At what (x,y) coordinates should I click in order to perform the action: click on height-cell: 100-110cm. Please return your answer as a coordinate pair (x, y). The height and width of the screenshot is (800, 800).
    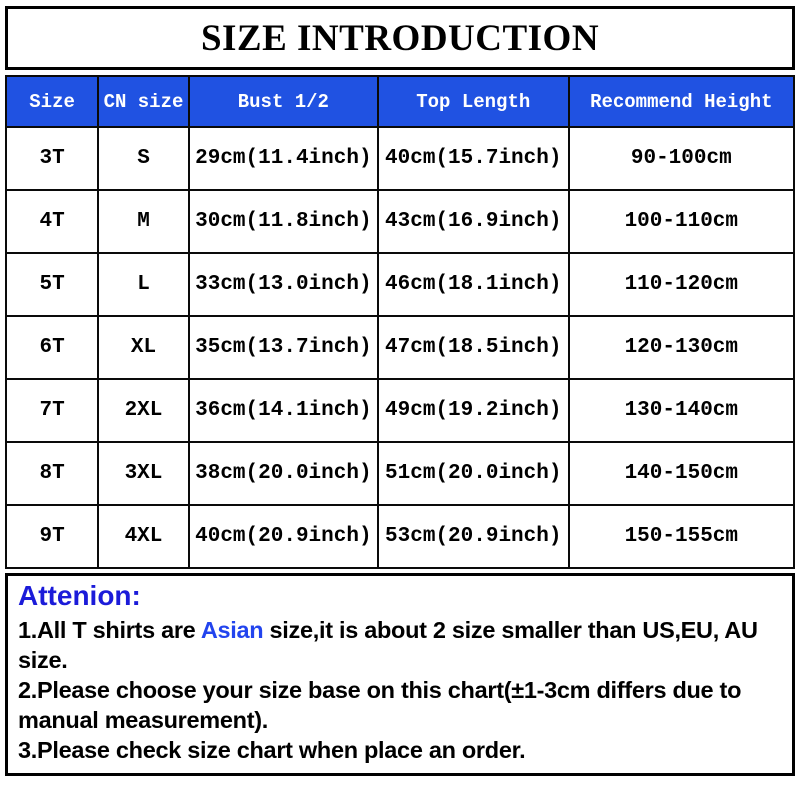
    Looking at the image, I should click on (681, 221).